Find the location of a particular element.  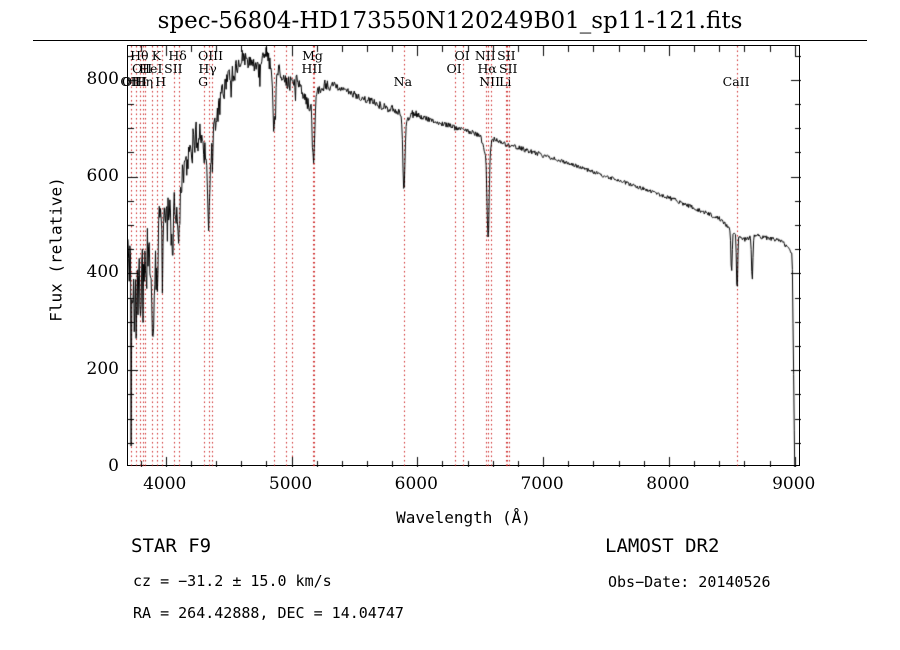

obs-date-text: Obs−Date: 20140526 is located at coordinates (689, 582).